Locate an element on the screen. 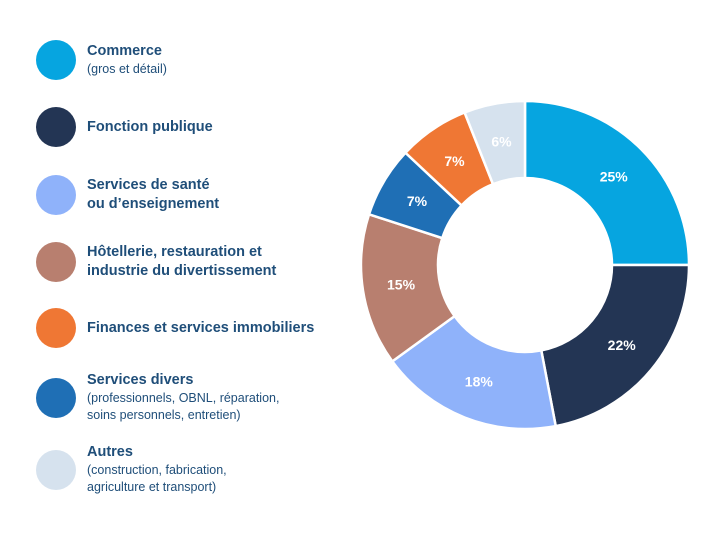  slice-data-label: 22% is located at coordinates (622, 345).